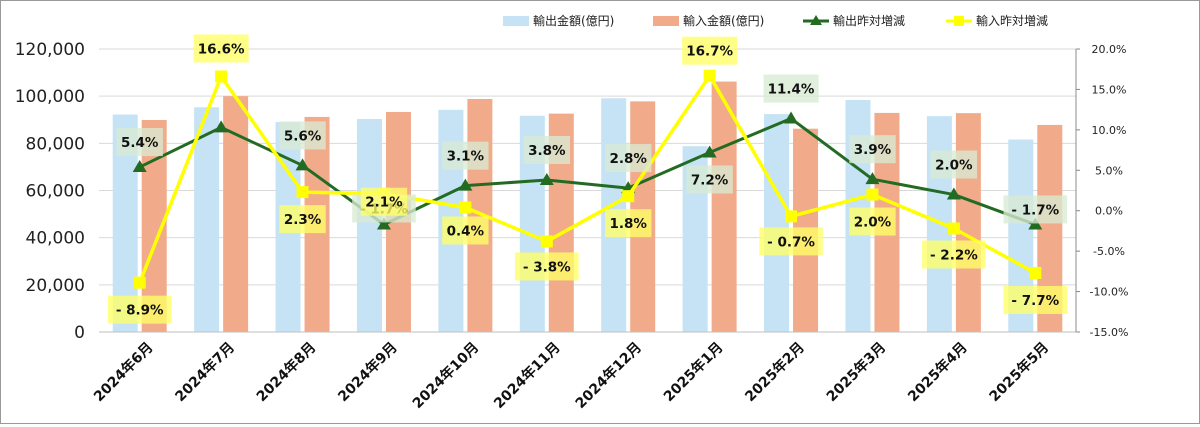 Image resolution: width=1200 pixels, height=427 pixels. What do you see at coordinates (286, 372) in the screenshot?
I see `x-tick-label: 2024年8月` at bounding box center [286, 372].